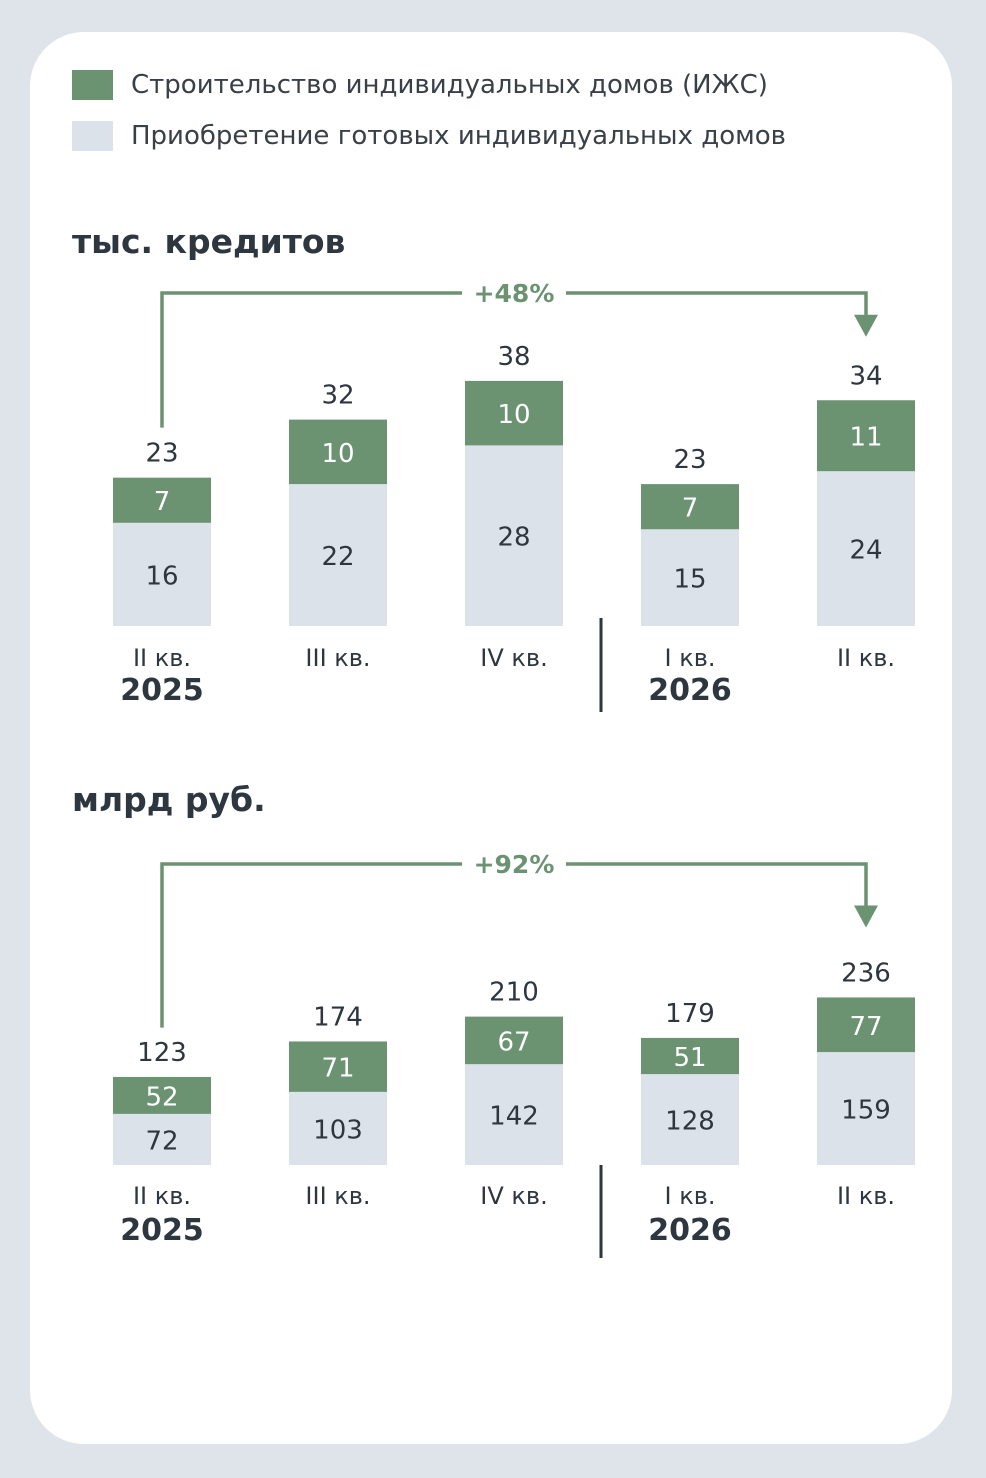 This screenshot has height=1478, width=986. What do you see at coordinates (866, 1111) in the screenshot?
I see `data-label-purchase: 159` at bounding box center [866, 1111].